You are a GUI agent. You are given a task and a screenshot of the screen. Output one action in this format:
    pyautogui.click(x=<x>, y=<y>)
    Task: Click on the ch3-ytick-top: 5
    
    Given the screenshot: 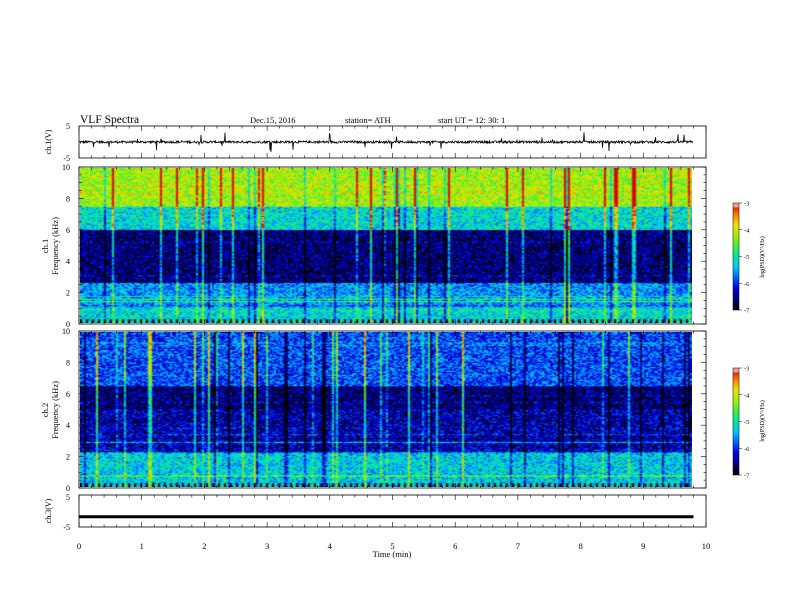 What is the action you would take?
    pyautogui.click(x=68, y=497)
    